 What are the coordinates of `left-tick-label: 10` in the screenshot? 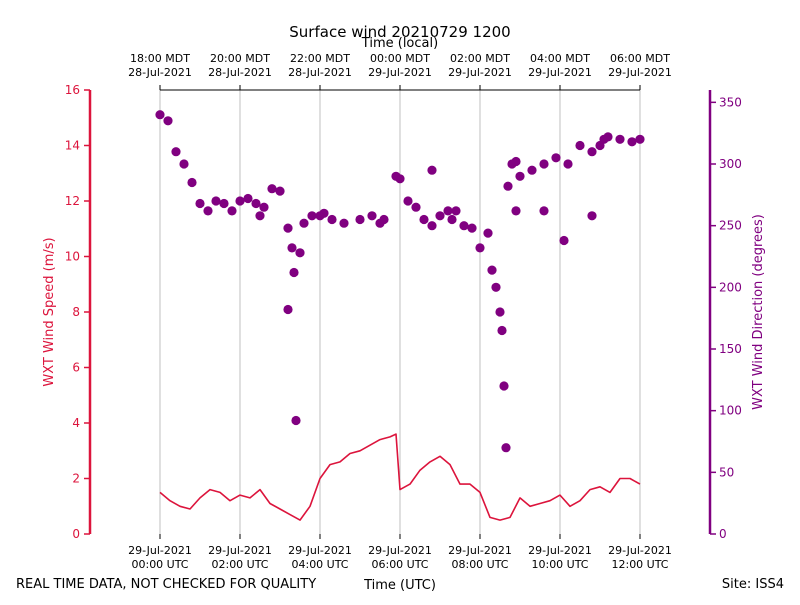 It's located at (72, 257).